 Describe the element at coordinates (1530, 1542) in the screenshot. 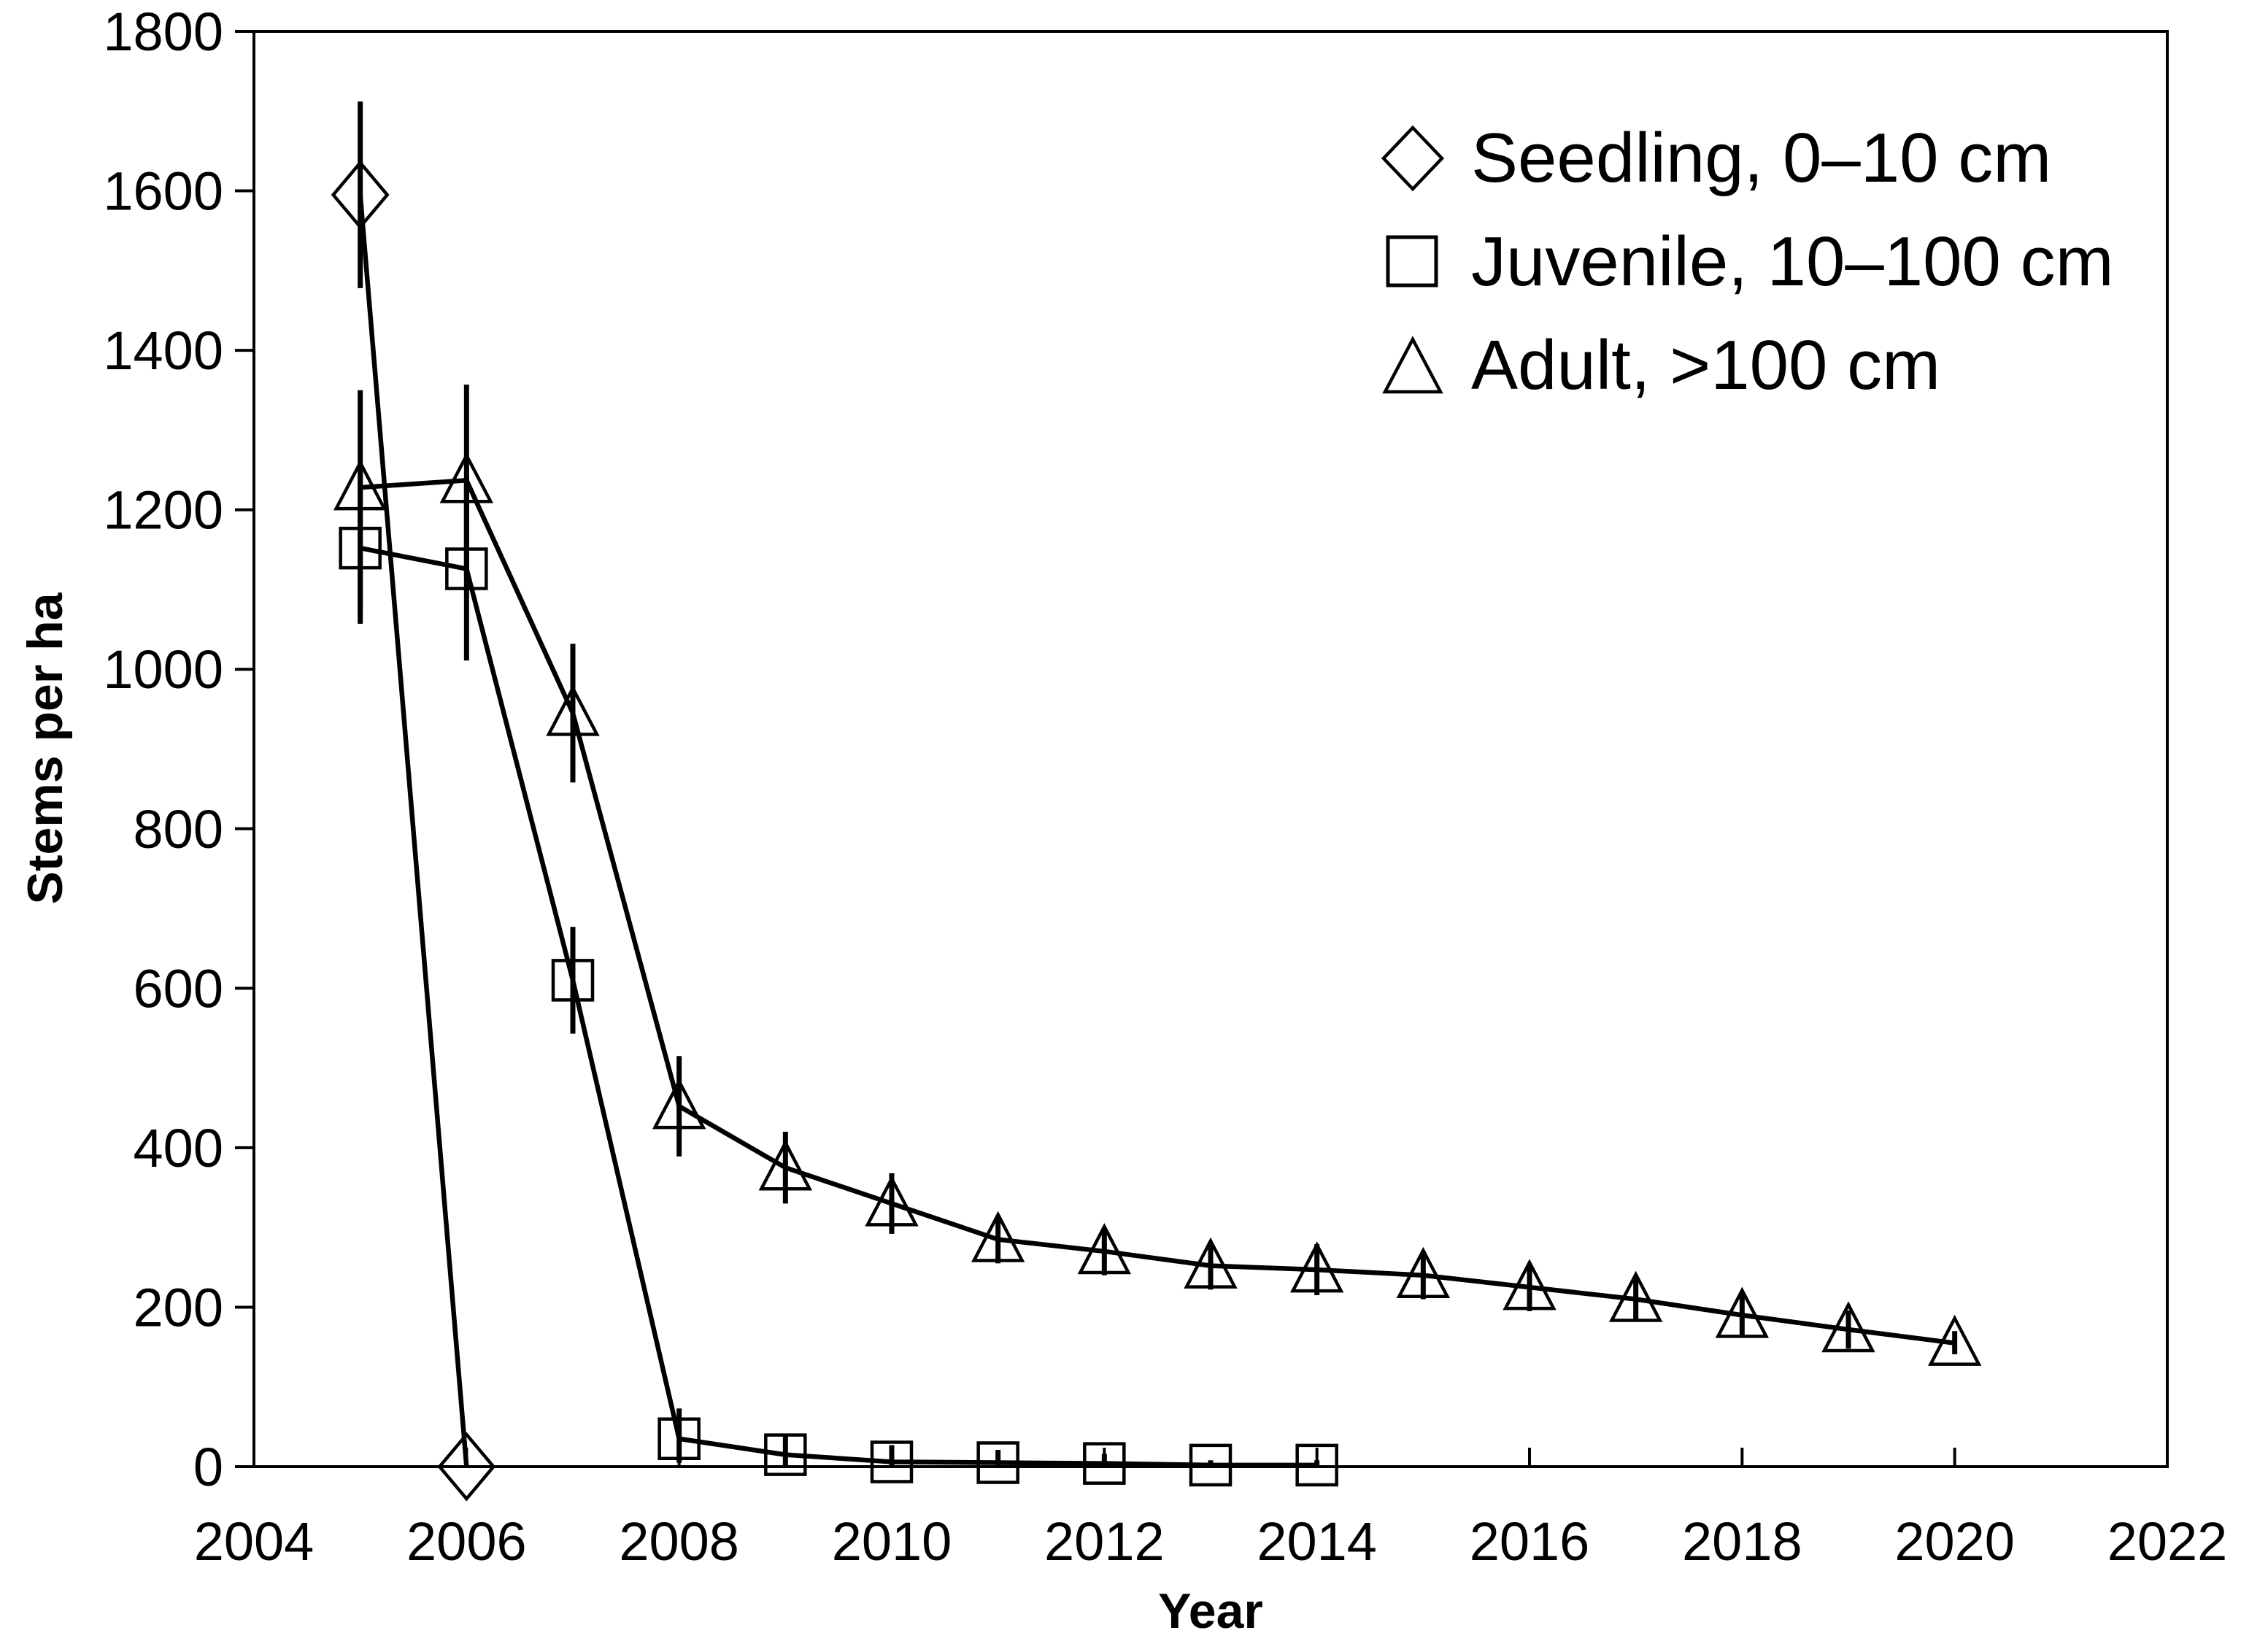

I see `x-tick-label: 2016` at that location.